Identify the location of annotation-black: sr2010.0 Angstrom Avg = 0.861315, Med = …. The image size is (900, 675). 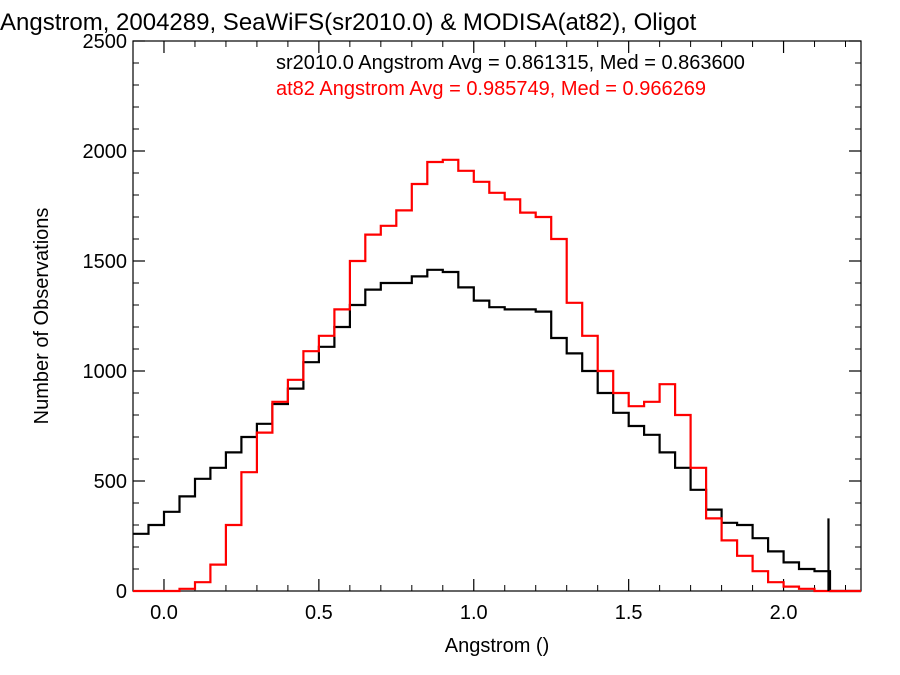
(510, 63).